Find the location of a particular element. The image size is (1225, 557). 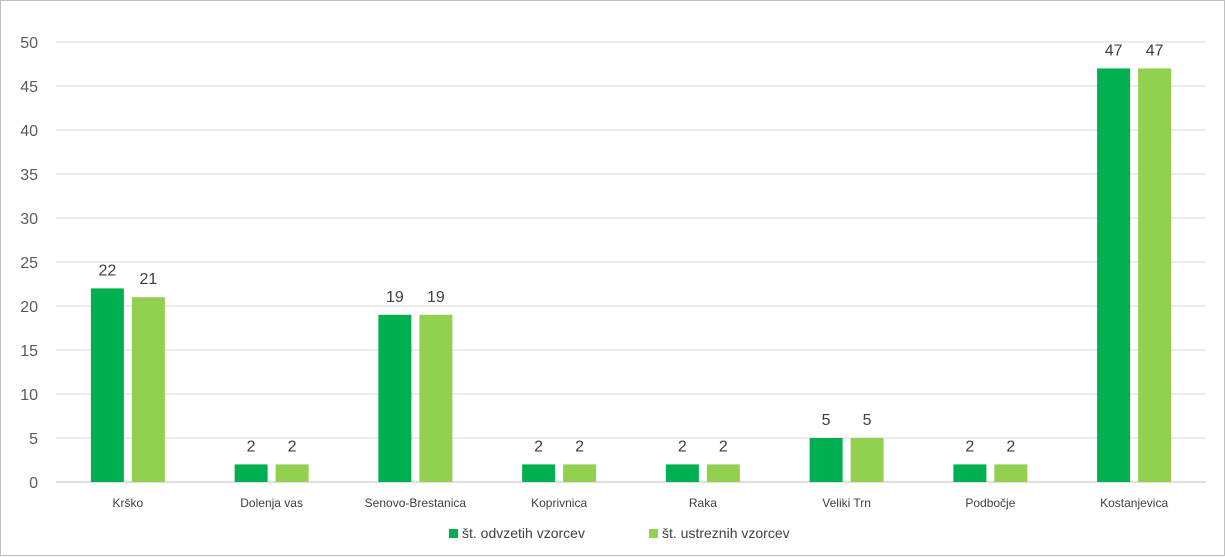

data-label: 21 is located at coordinates (148, 279).